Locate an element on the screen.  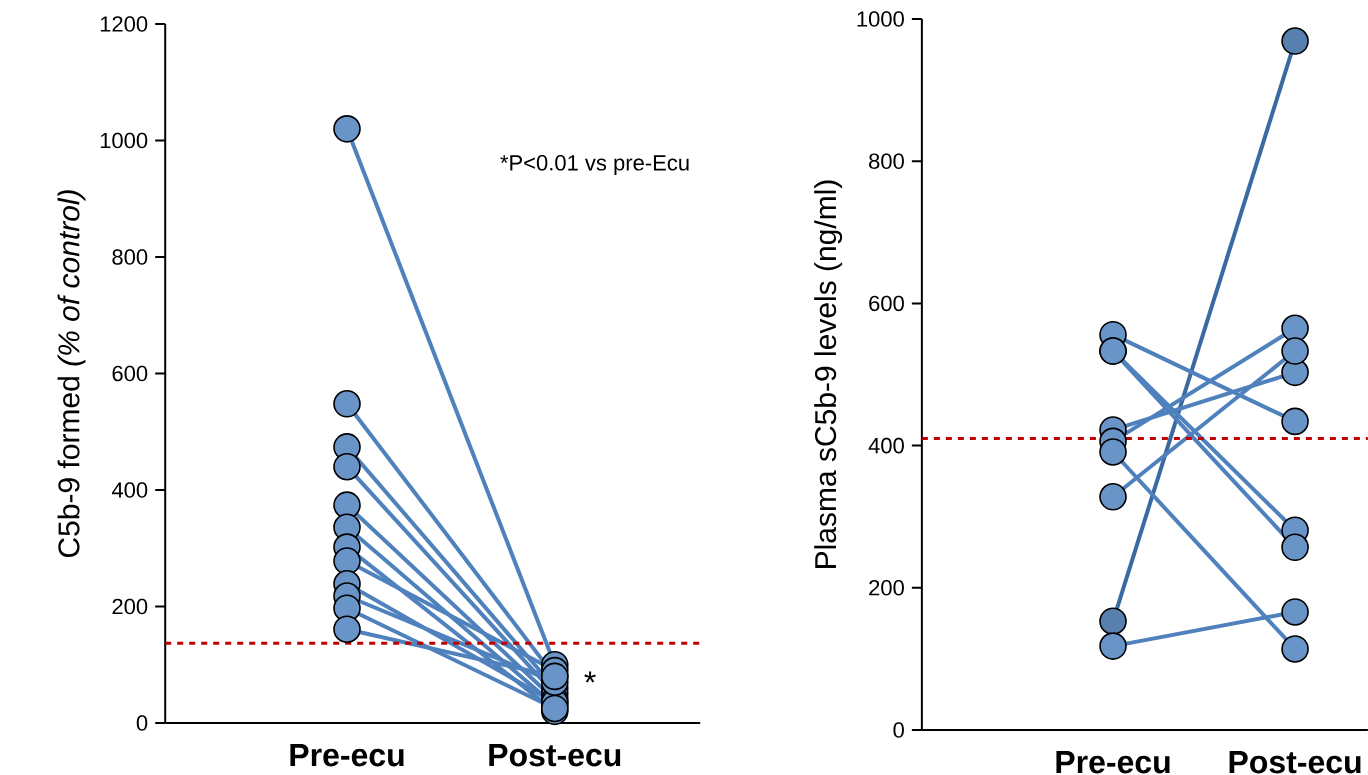
annotation: * is located at coordinates (590, 677).